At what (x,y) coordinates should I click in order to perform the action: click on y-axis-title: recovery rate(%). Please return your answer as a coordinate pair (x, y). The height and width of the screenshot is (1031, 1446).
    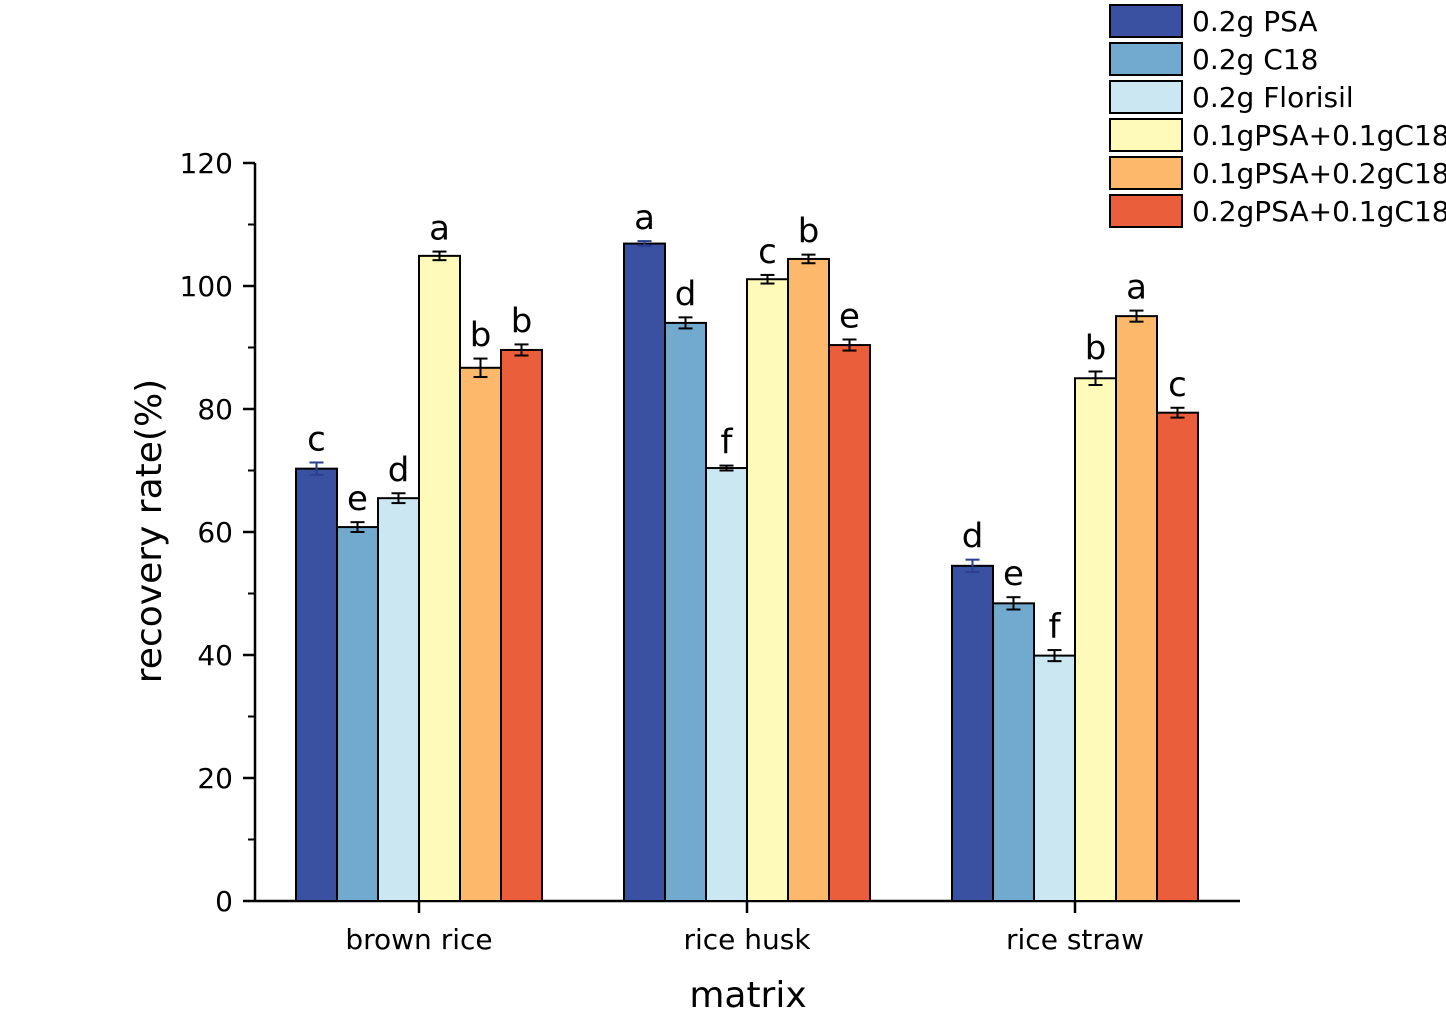
    Looking at the image, I should click on (149, 531).